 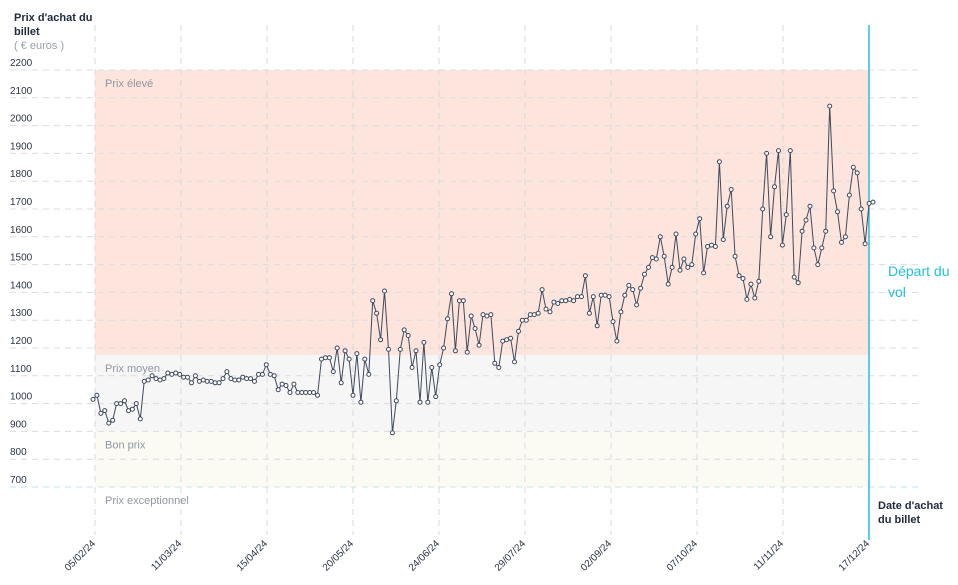 What do you see at coordinates (18, 424) in the screenshot?
I see `y-tick-label: 900` at bounding box center [18, 424].